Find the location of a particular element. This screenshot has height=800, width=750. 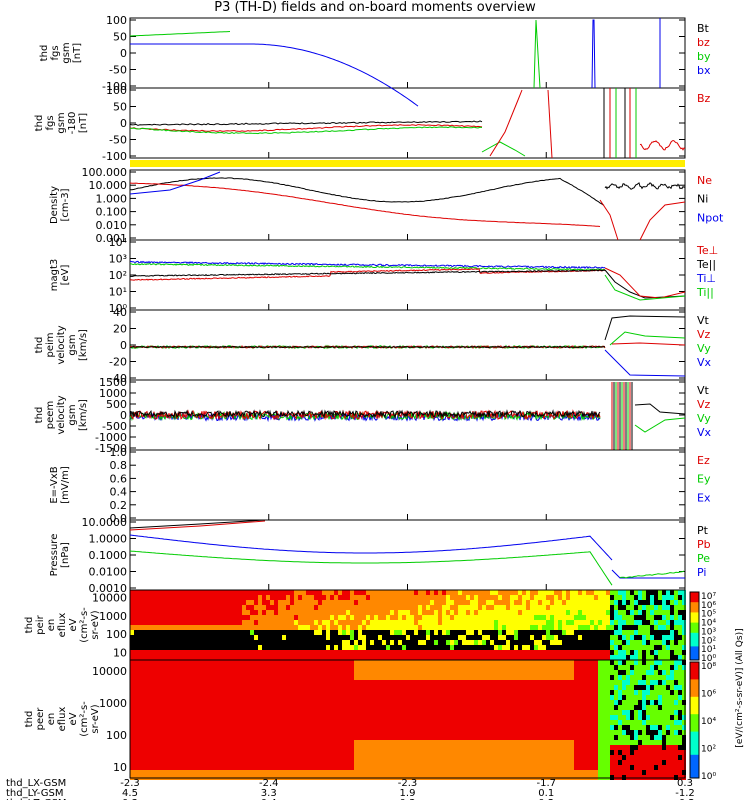

y-tick-label: -1000 is located at coordinates (111, 437).